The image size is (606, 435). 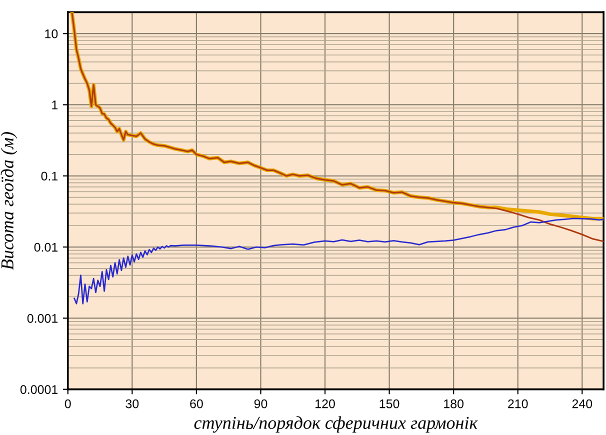 I want to click on y-tick-label: 1, so click(x=55, y=105).